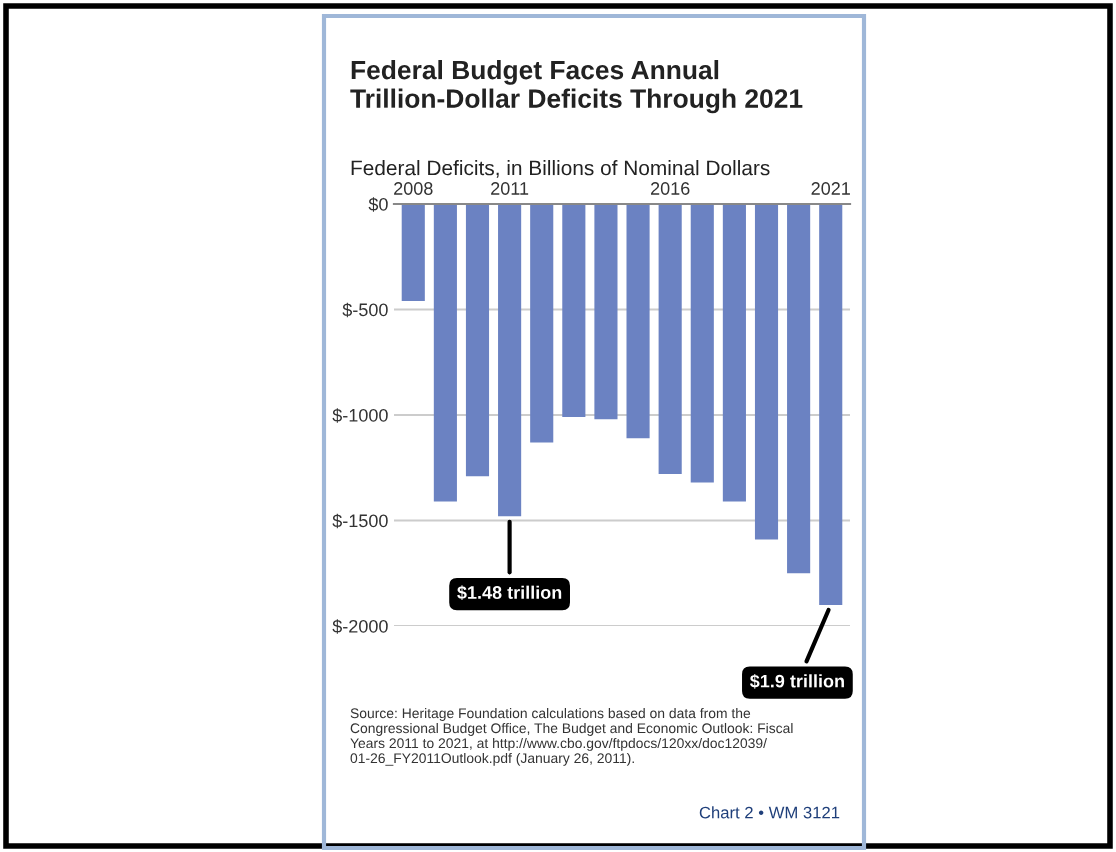 This screenshot has width=1116, height=852. I want to click on annotation: $1.9 trillion, so click(796, 681).